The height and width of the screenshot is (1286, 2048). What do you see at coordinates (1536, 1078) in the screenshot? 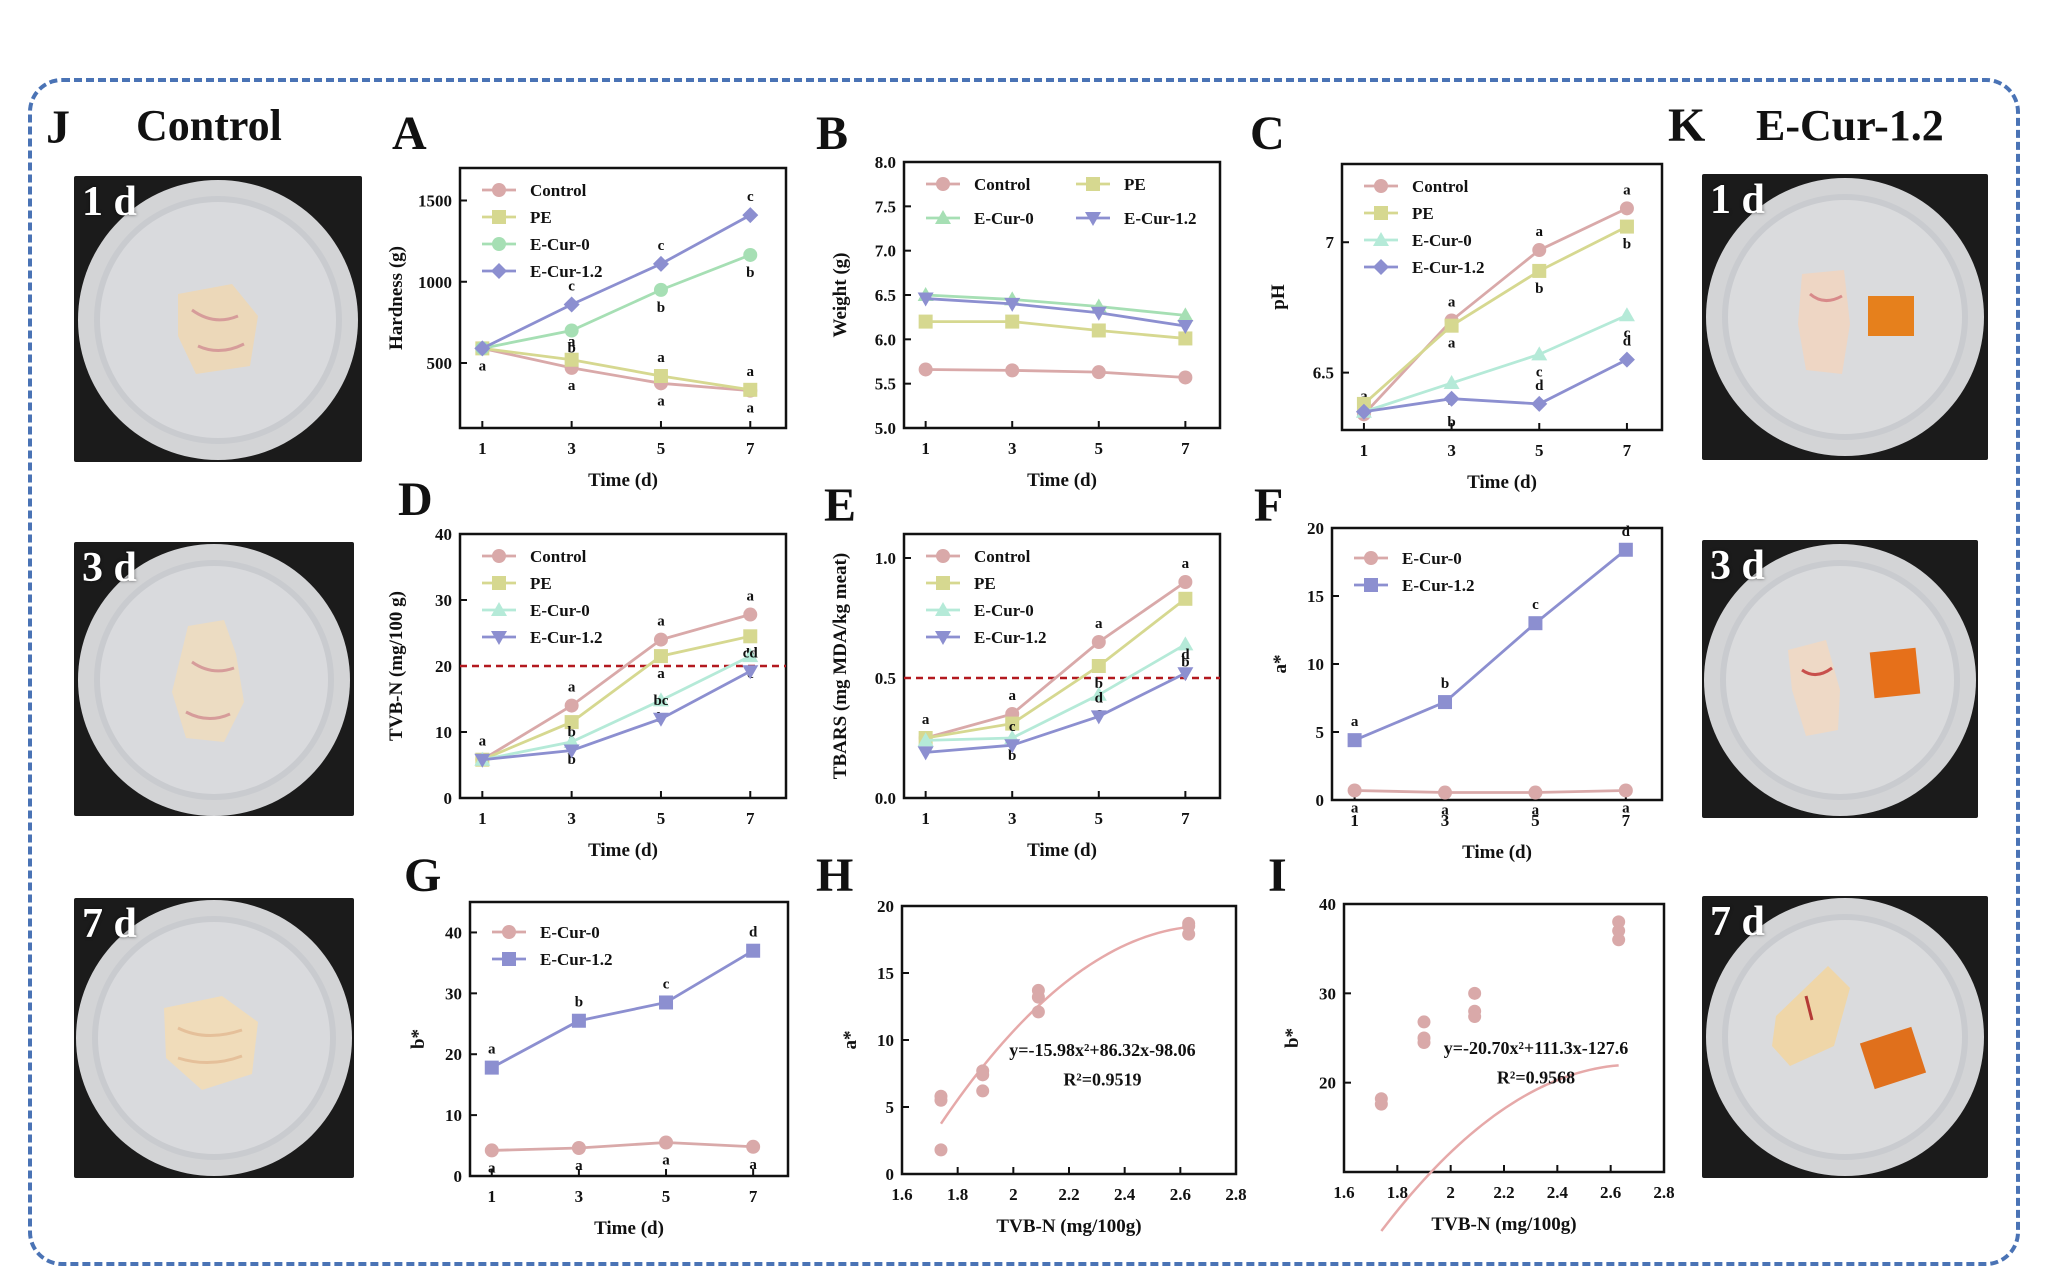
I see `fit-r-squared: R²=0.9568` at bounding box center [1536, 1078].